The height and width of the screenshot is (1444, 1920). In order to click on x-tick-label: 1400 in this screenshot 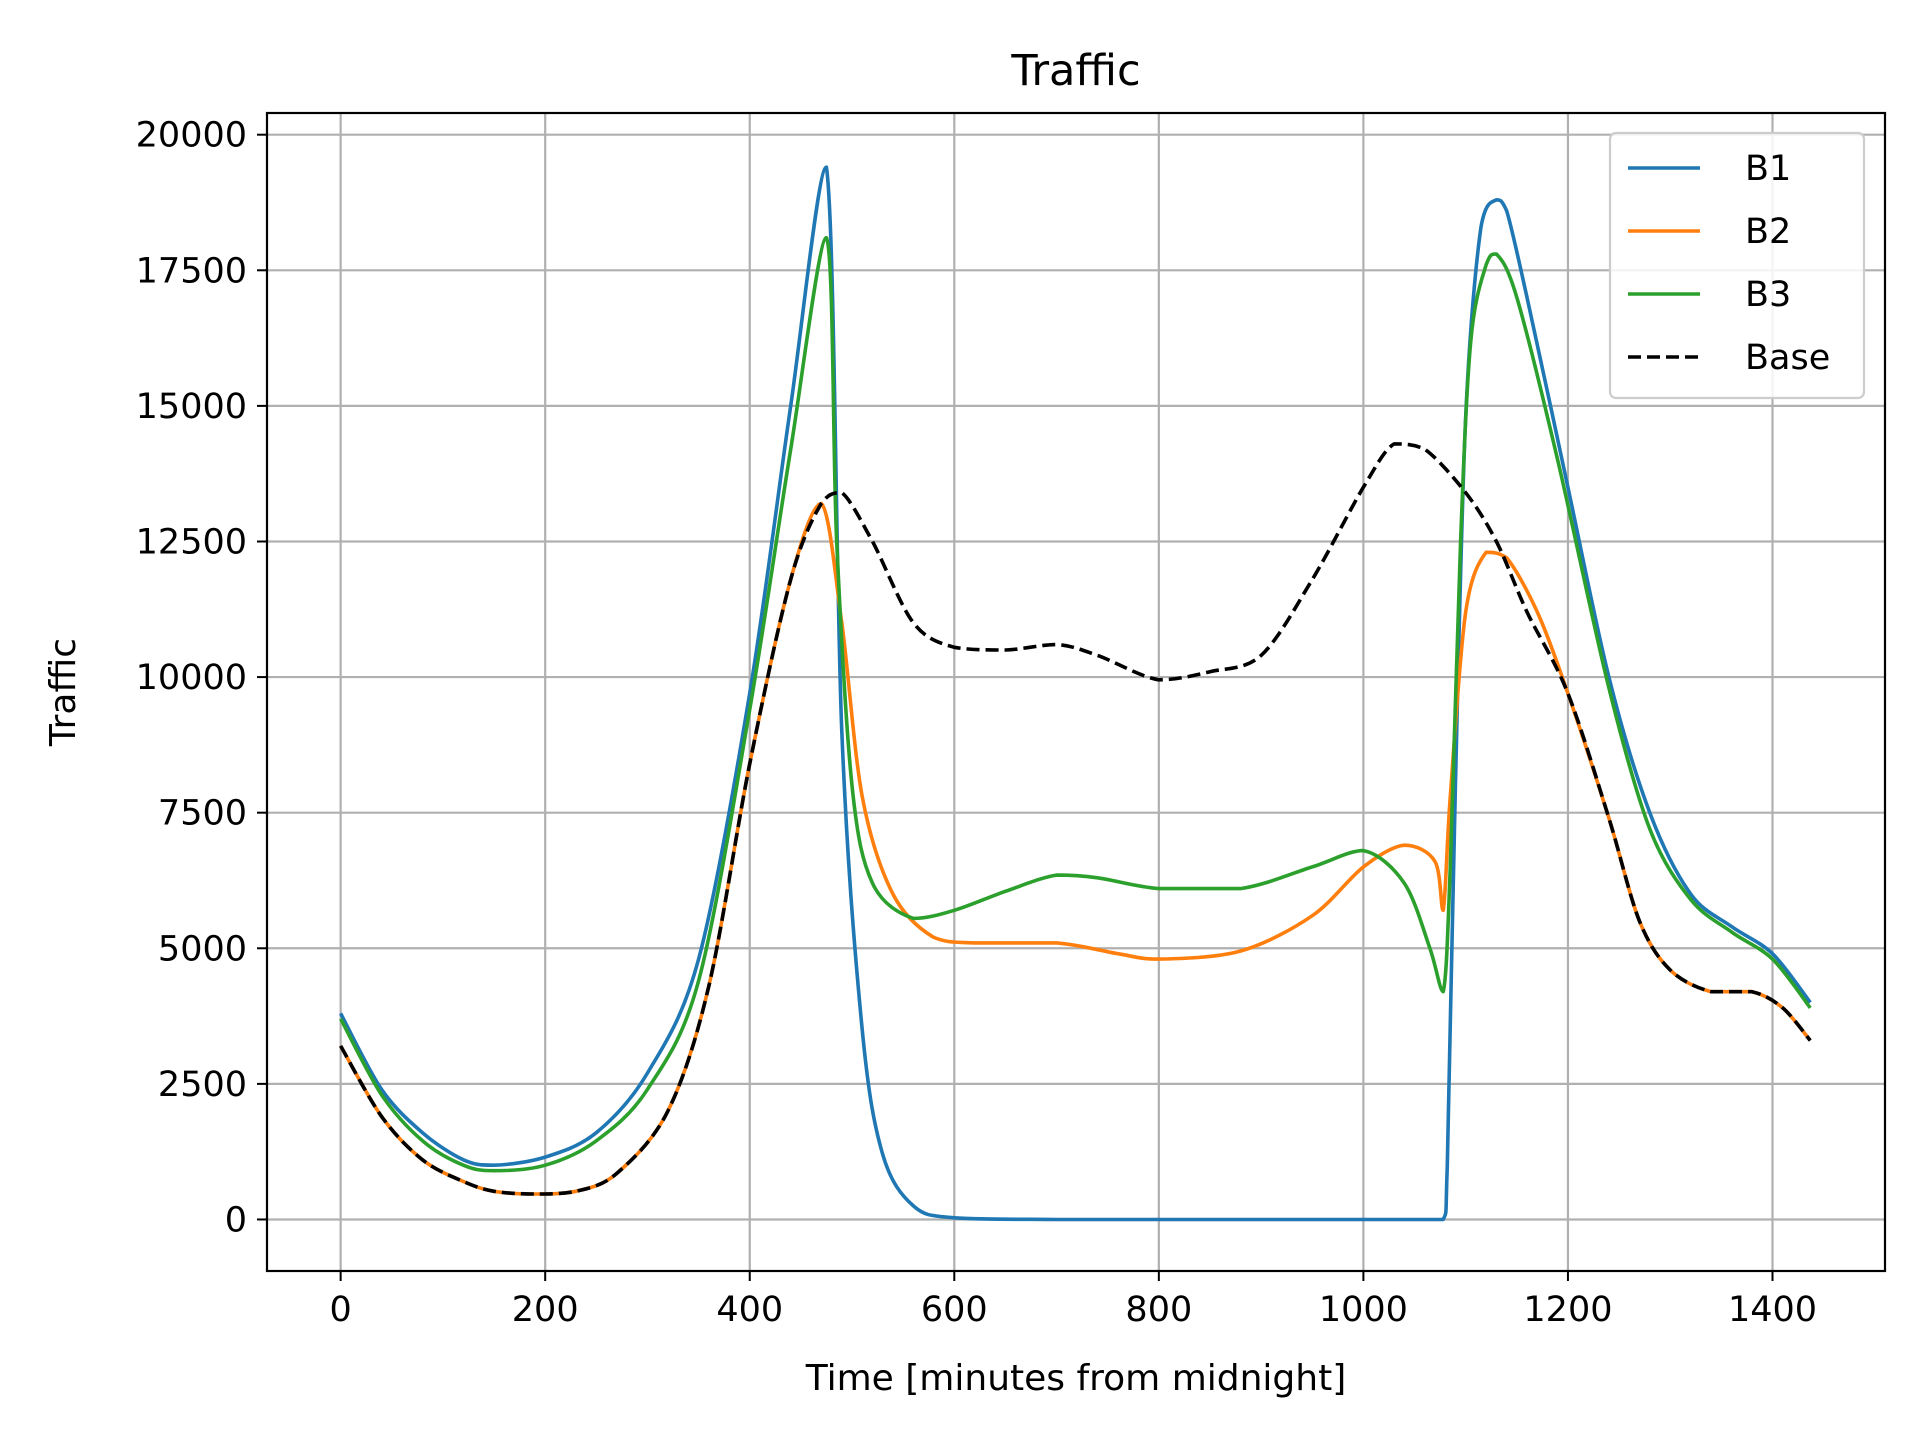, I will do `click(1772, 1310)`.